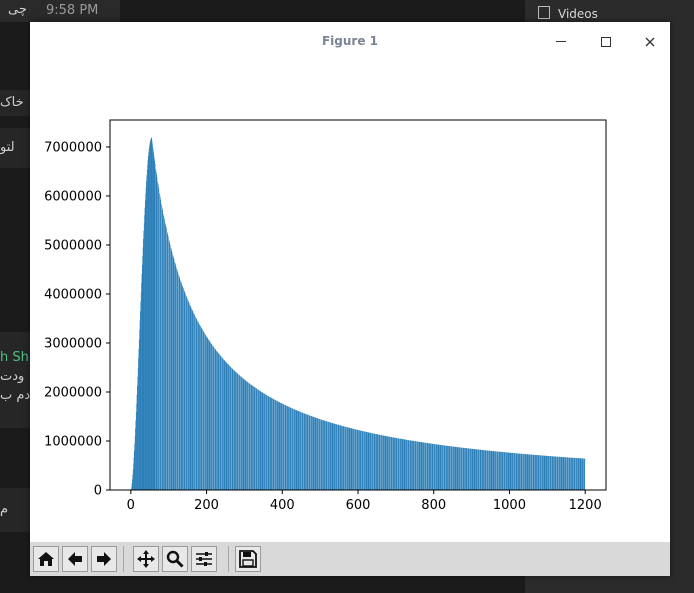 The width and height of the screenshot is (694, 593). What do you see at coordinates (75, 559) in the screenshot?
I see `back-button` at bounding box center [75, 559].